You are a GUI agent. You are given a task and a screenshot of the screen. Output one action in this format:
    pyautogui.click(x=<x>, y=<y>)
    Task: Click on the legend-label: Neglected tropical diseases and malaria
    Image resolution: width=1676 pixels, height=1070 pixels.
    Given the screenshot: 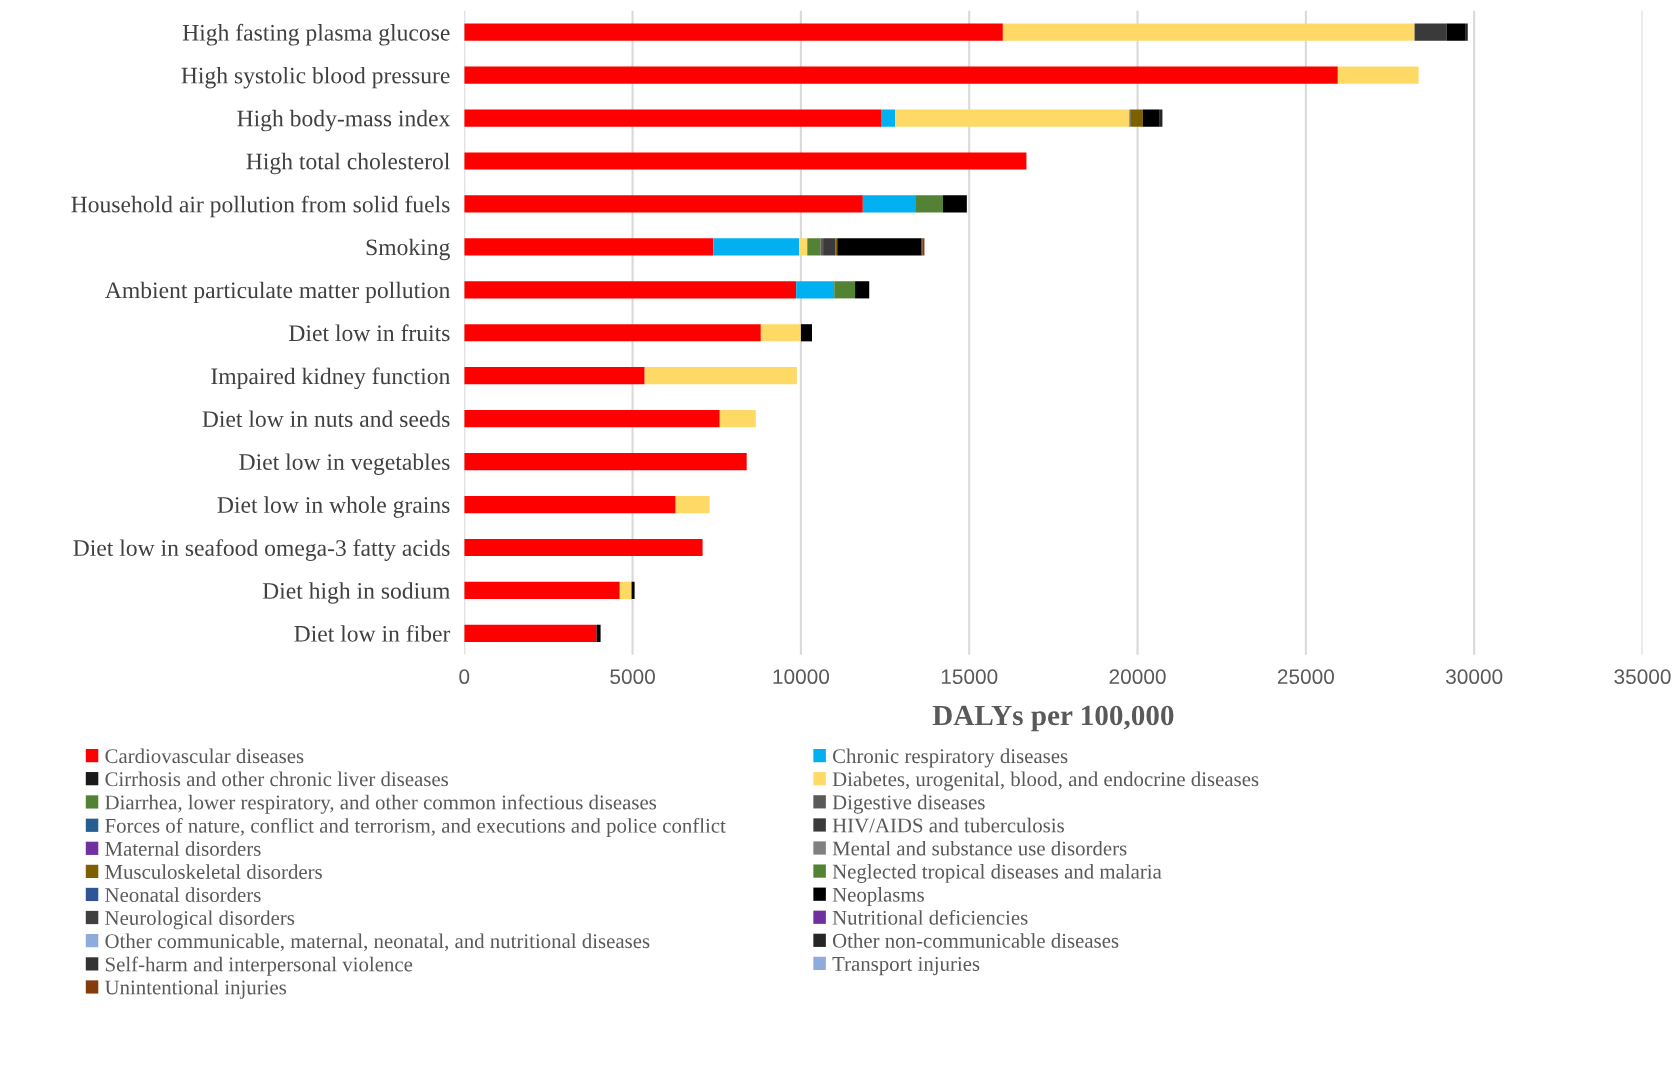 What is the action you would take?
    pyautogui.click(x=997, y=873)
    